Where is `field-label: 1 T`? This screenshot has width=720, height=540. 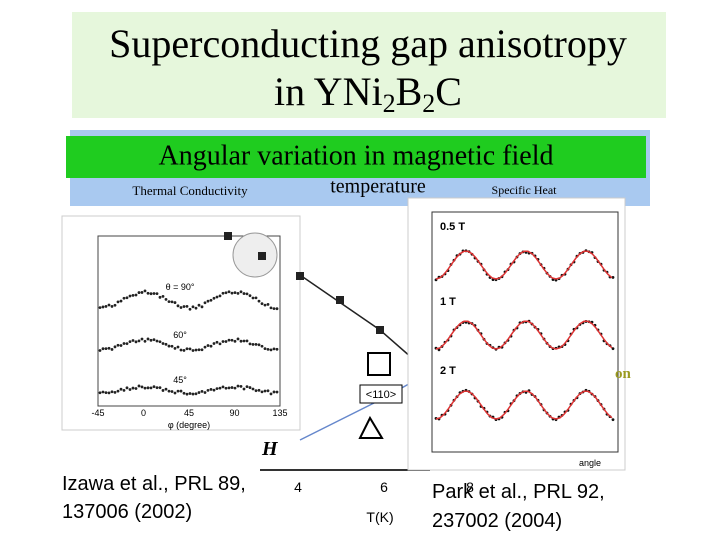 field-label: 1 T is located at coordinates (448, 302).